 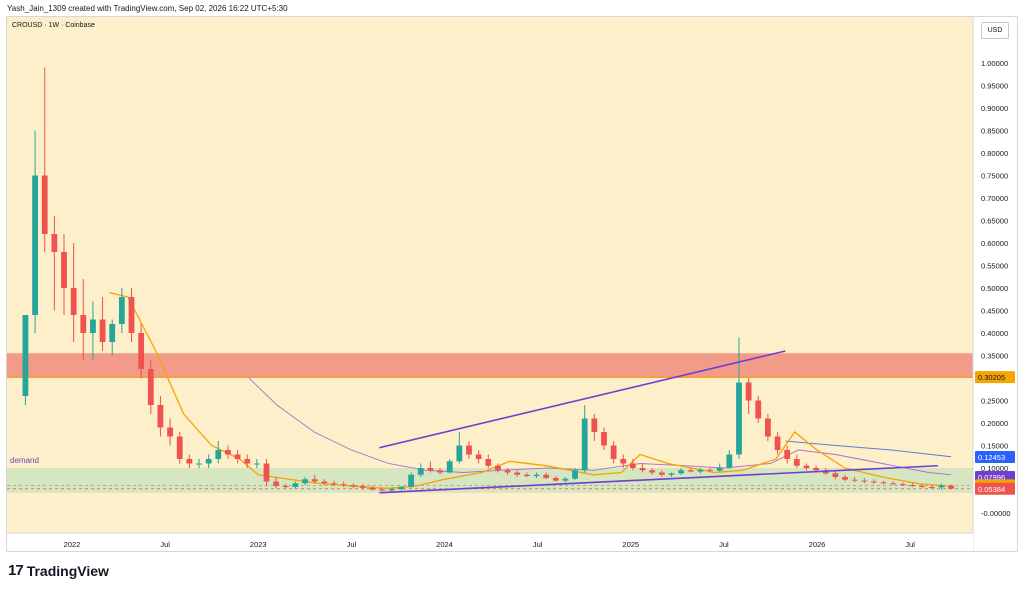 What do you see at coordinates (994, 423) in the screenshot?
I see `y-tick-label: 0.20000` at bounding box center [994, 423].